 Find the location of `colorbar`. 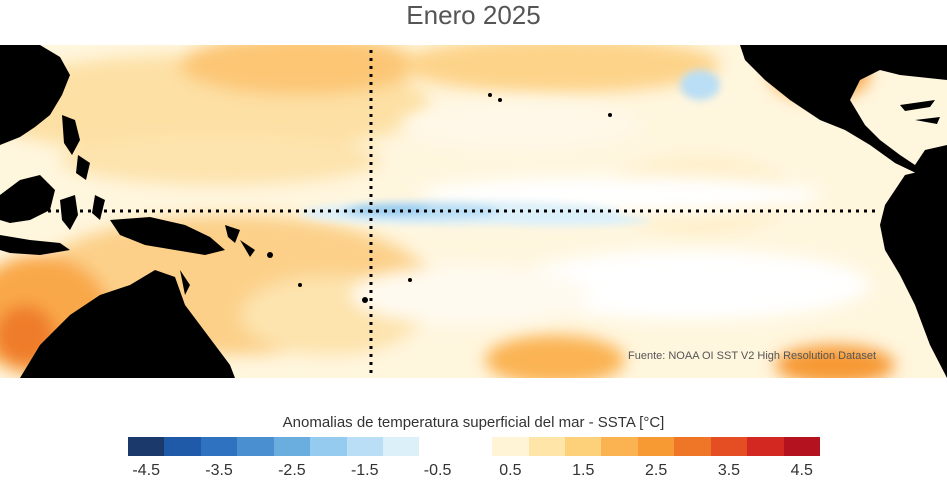

colorbar is located at coordinates (474, 446).